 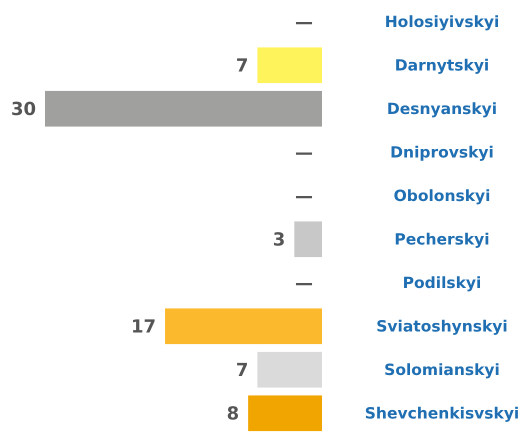 What do you see at coordinates (442, 283) in the screenshot?
I see `y-tick-label: Podilskyi` at bounding box center [442, 283].